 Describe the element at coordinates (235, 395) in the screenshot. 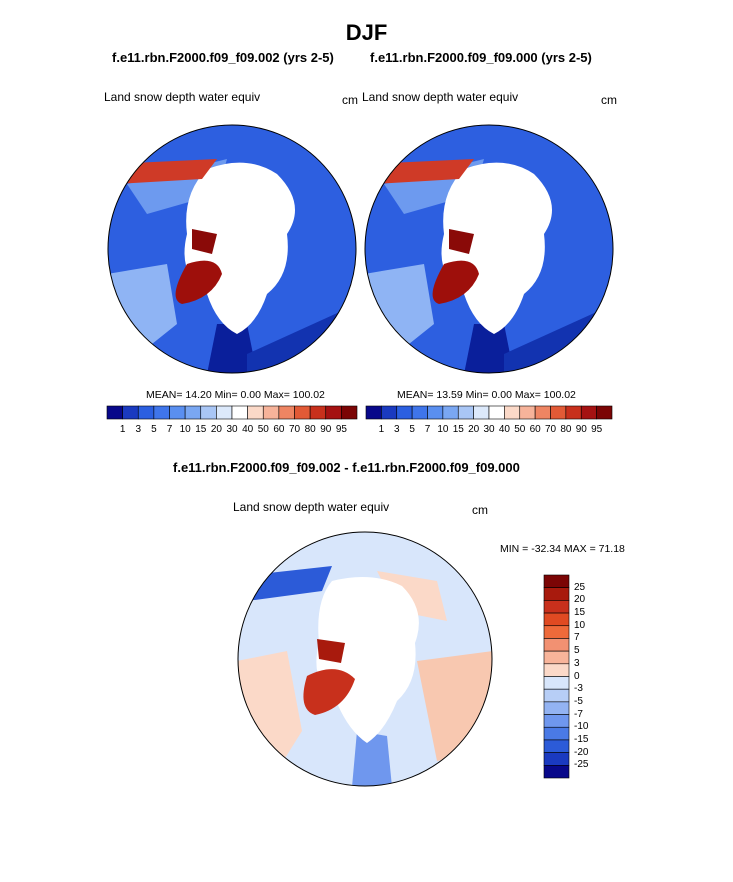

I see `panel1-stats: MEAN= 14.20 Min= 0.00 Max= 100.02` at that location.